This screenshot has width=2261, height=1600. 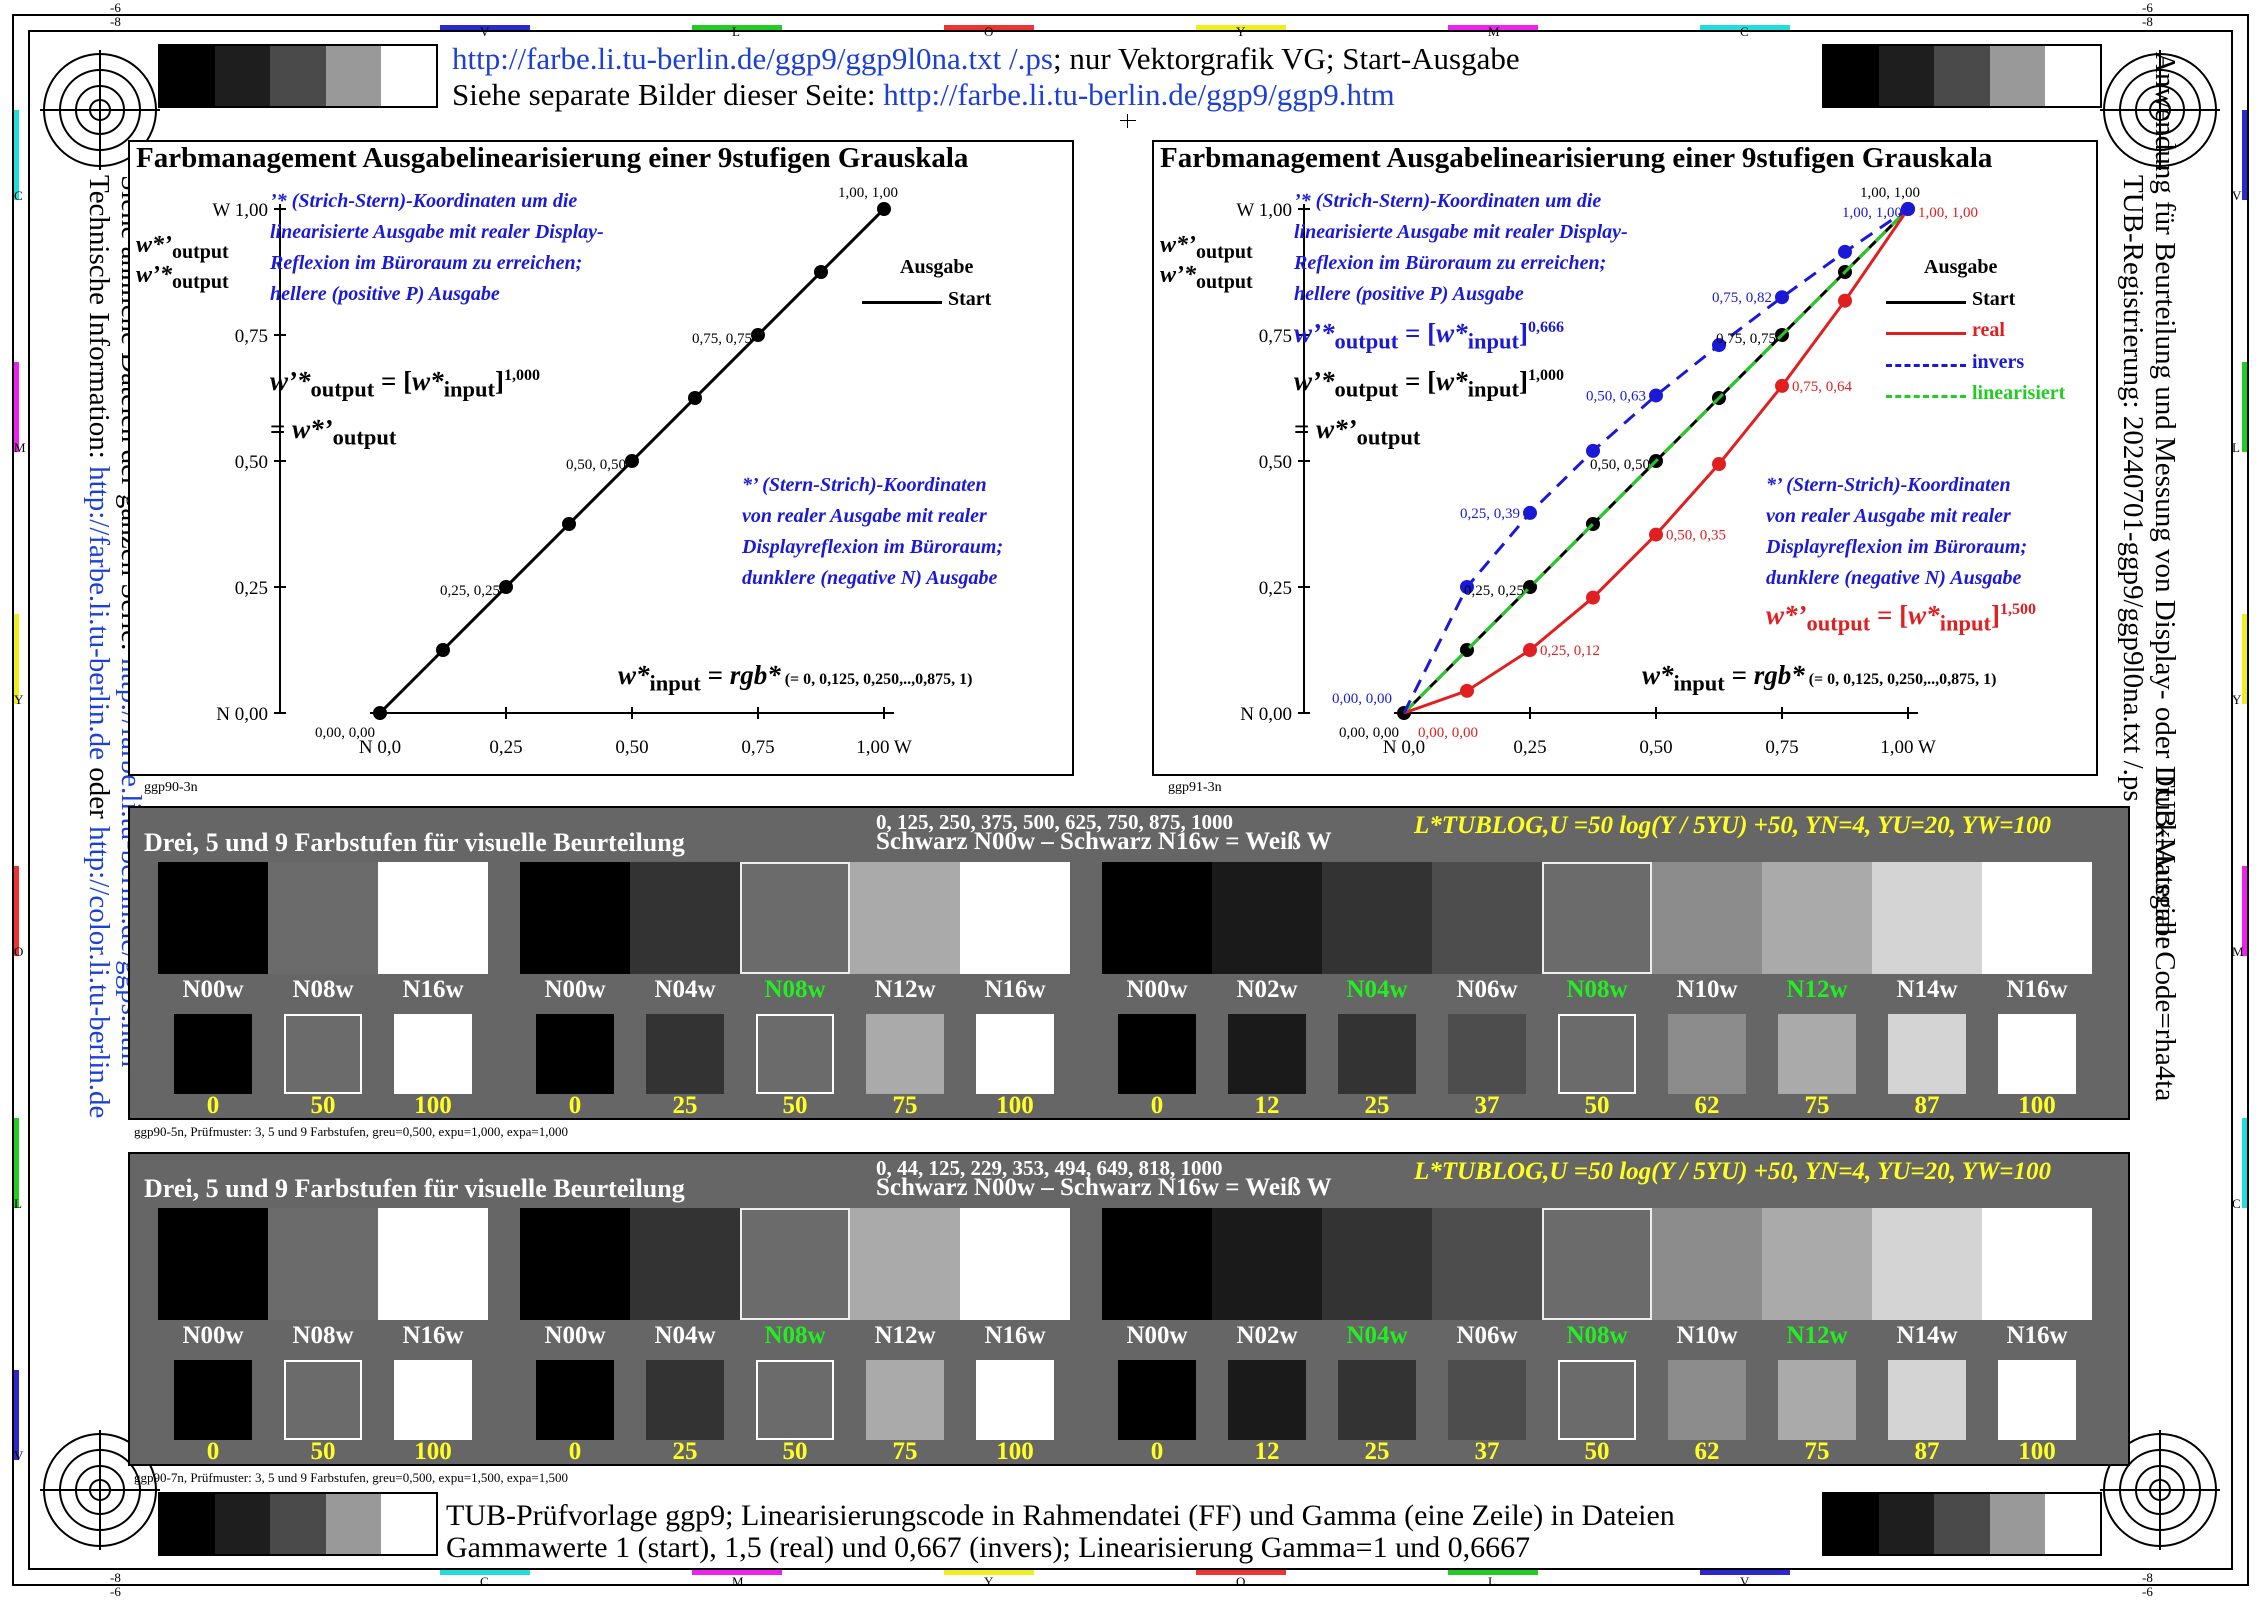 What do you see at coordinates (1128, 120) in the screenshot?
I see `center-crosshair` at bounding box center [1128, 120].